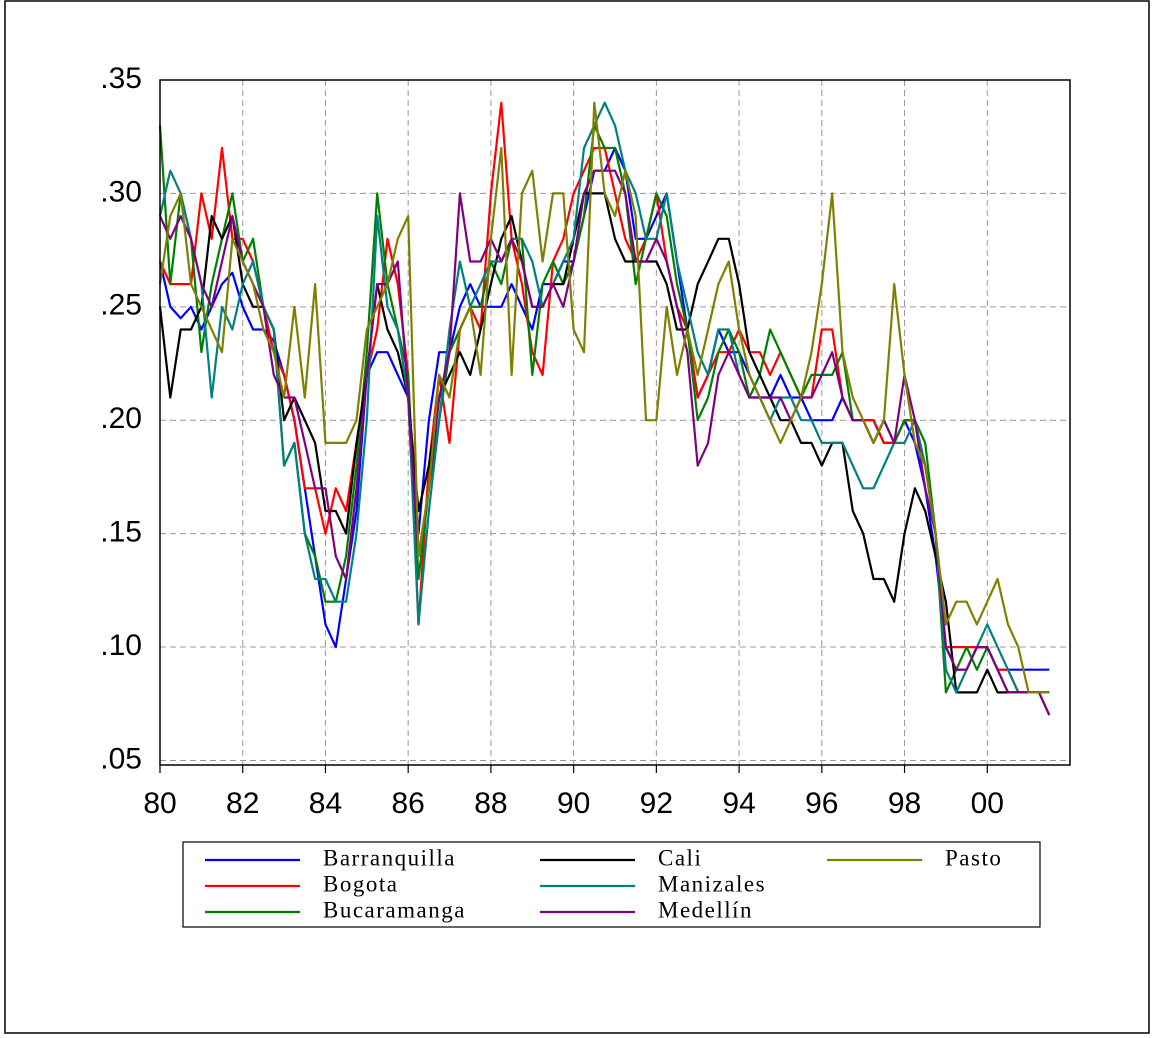 This screenshot has height=1038, width=1154. I want to click on x-tick-label: 82, so click(242, 803).